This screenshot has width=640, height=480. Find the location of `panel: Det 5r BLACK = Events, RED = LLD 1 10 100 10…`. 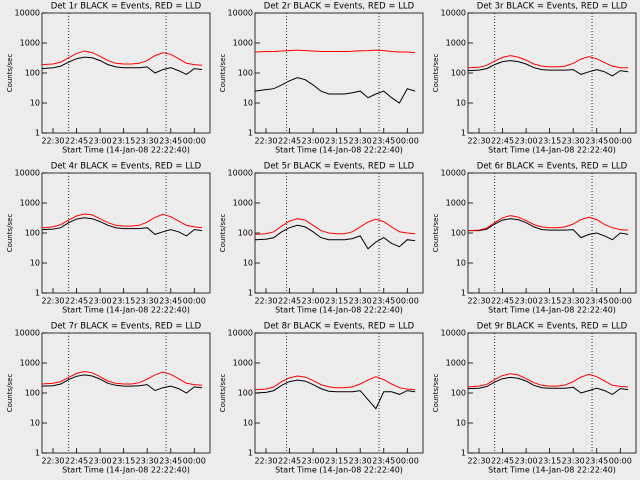

panel: Det 5r BLACK = Events, RED = LLD 1 10 100 10… is located at coordinates (321, 238).